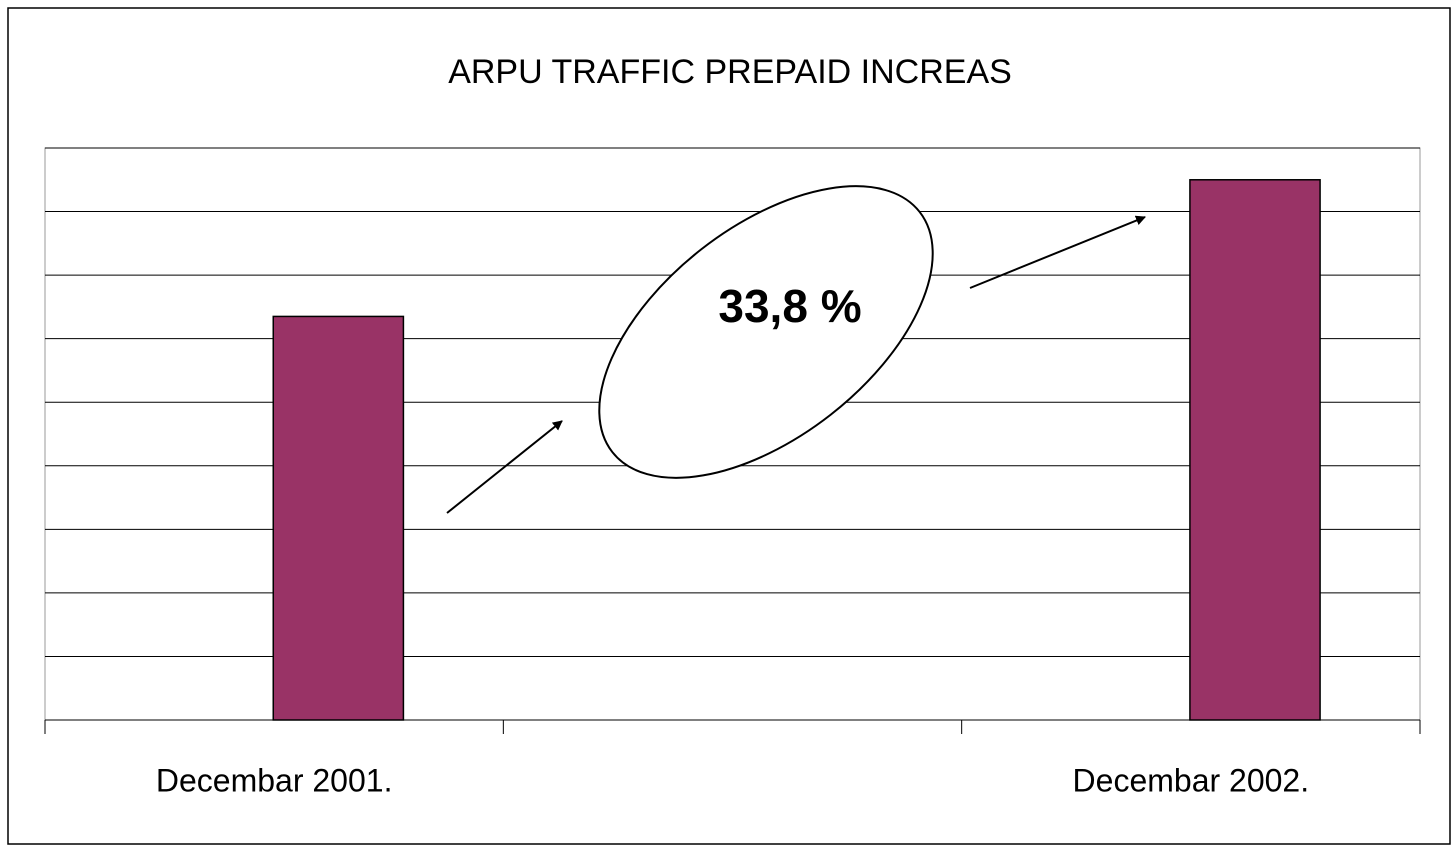  What do you see at coordinates (789, 306) in the screenshot?
I see `annotation: 33,8 %` at bounding box center [789, 306].